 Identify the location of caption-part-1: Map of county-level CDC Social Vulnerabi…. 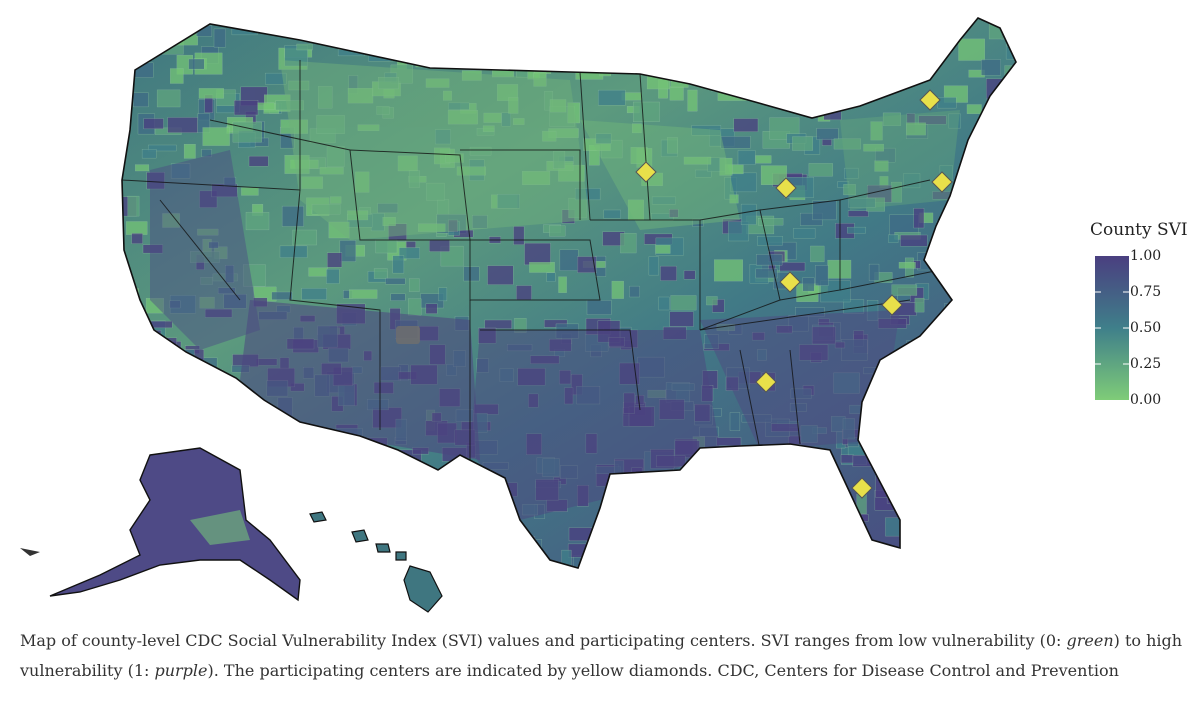
(543, 640).